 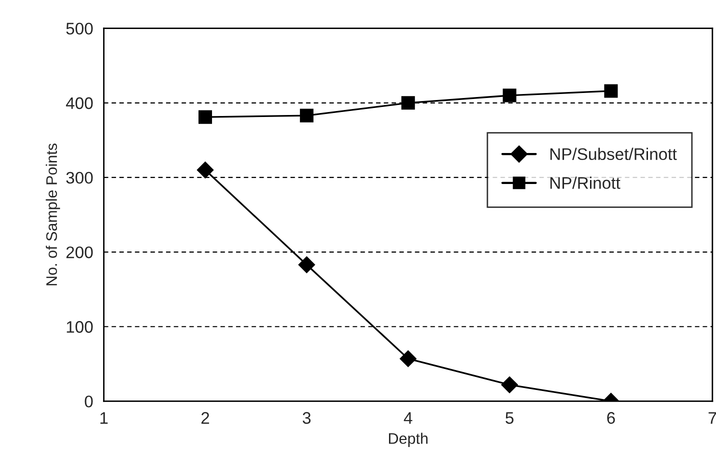 I want to click on x-axis-title: Depth, so click(x=408, y=439).